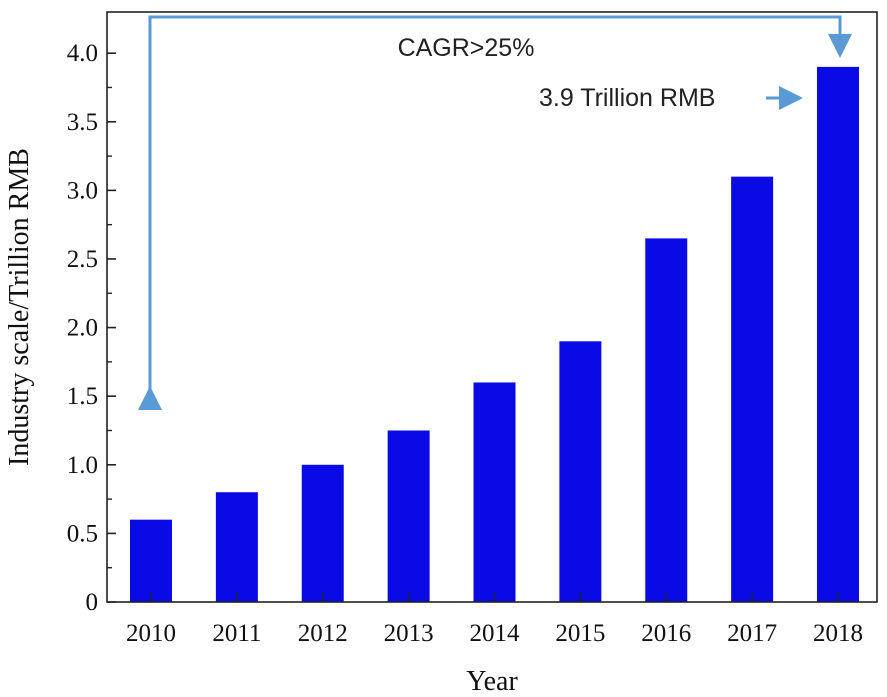 The height and width of the screenshot is (697, 887). What do you see at coordinates (82, 259) in the screenshot?
I see `y-tick-label: 2.5` at bounding box center [82, 259].